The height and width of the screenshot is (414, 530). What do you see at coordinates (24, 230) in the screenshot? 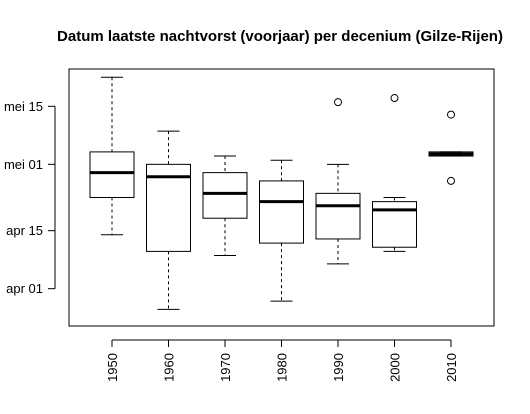
I see `y-tick-label: apr 15` at bounding box center [24, 230].